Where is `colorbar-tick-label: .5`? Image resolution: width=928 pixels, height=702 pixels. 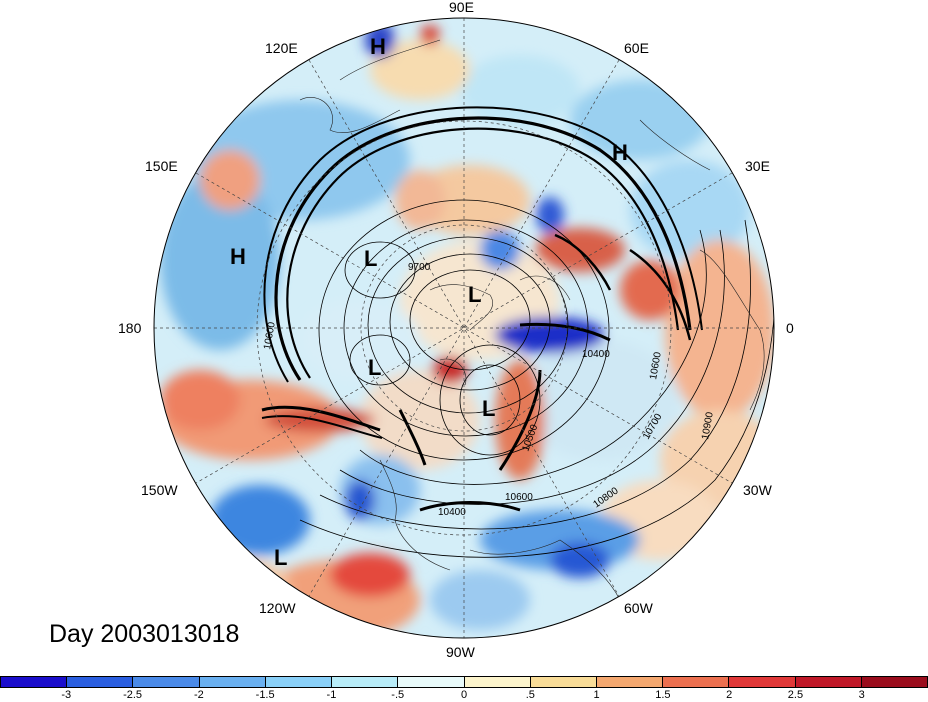 colorbar-tick-label: .5 is located at coordinates (530, 695).